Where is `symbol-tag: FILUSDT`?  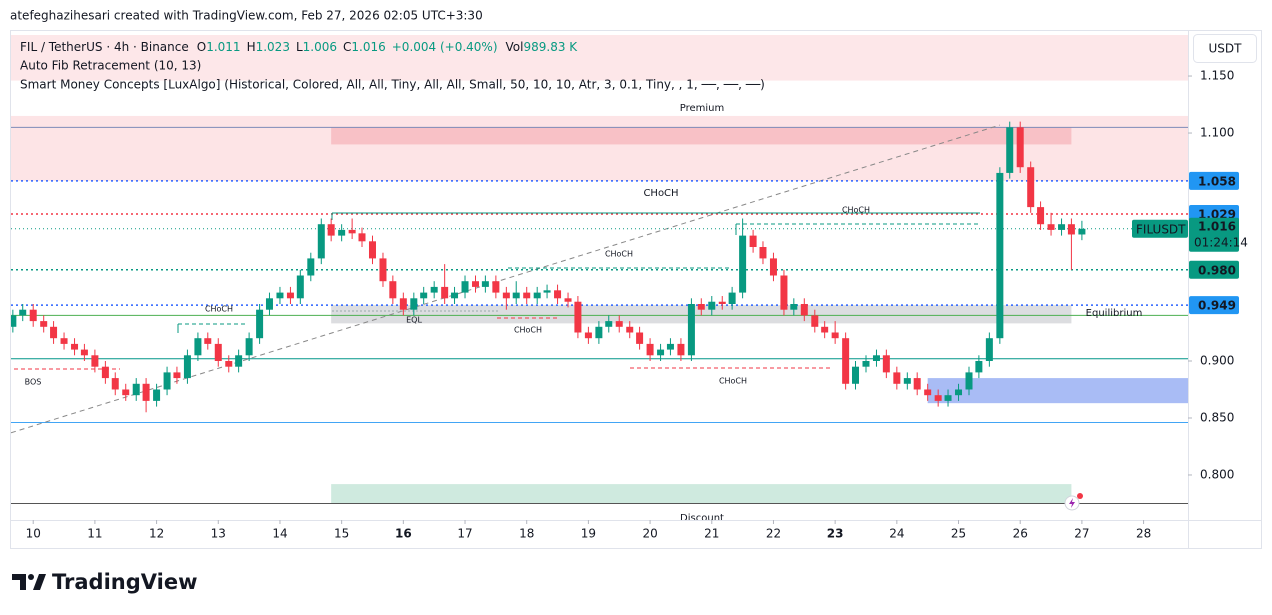
symbol-tag: FILUSDT is located at coordinates (1161, 229).